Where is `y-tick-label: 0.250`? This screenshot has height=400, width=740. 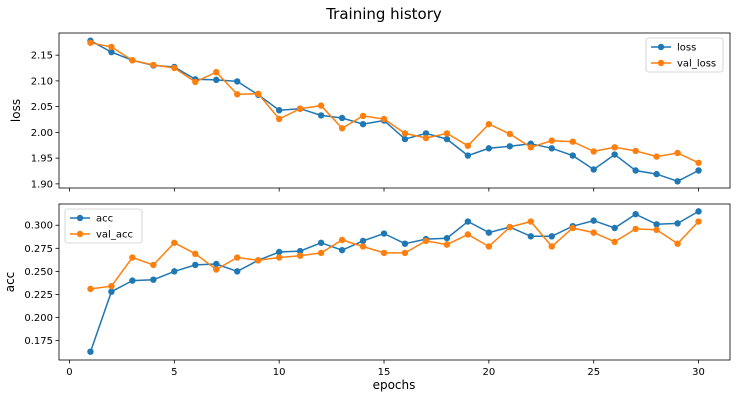
y-tick-label: 0.250 is located at coordinates (38, 272).